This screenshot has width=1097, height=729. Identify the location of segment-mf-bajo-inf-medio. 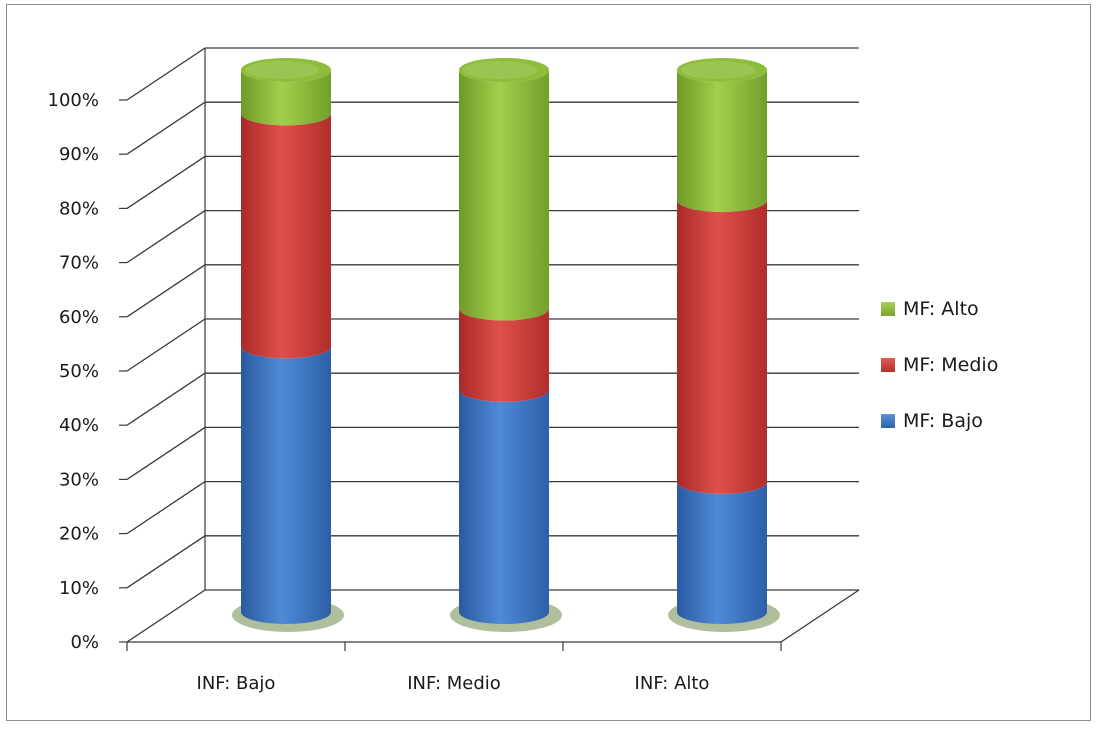
(504, 506).